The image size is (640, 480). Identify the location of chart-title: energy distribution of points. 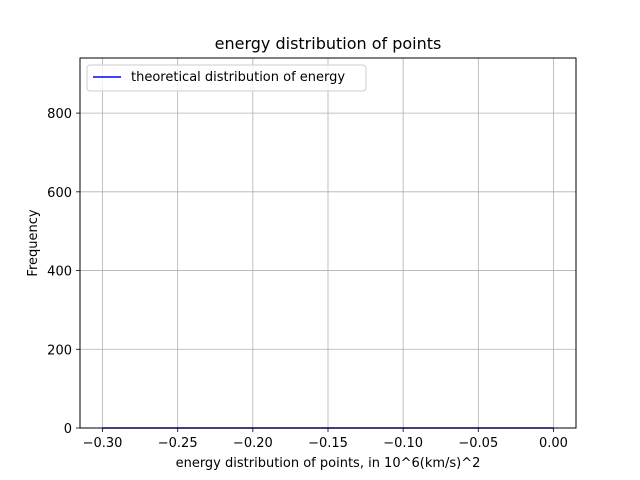
(328, 43).